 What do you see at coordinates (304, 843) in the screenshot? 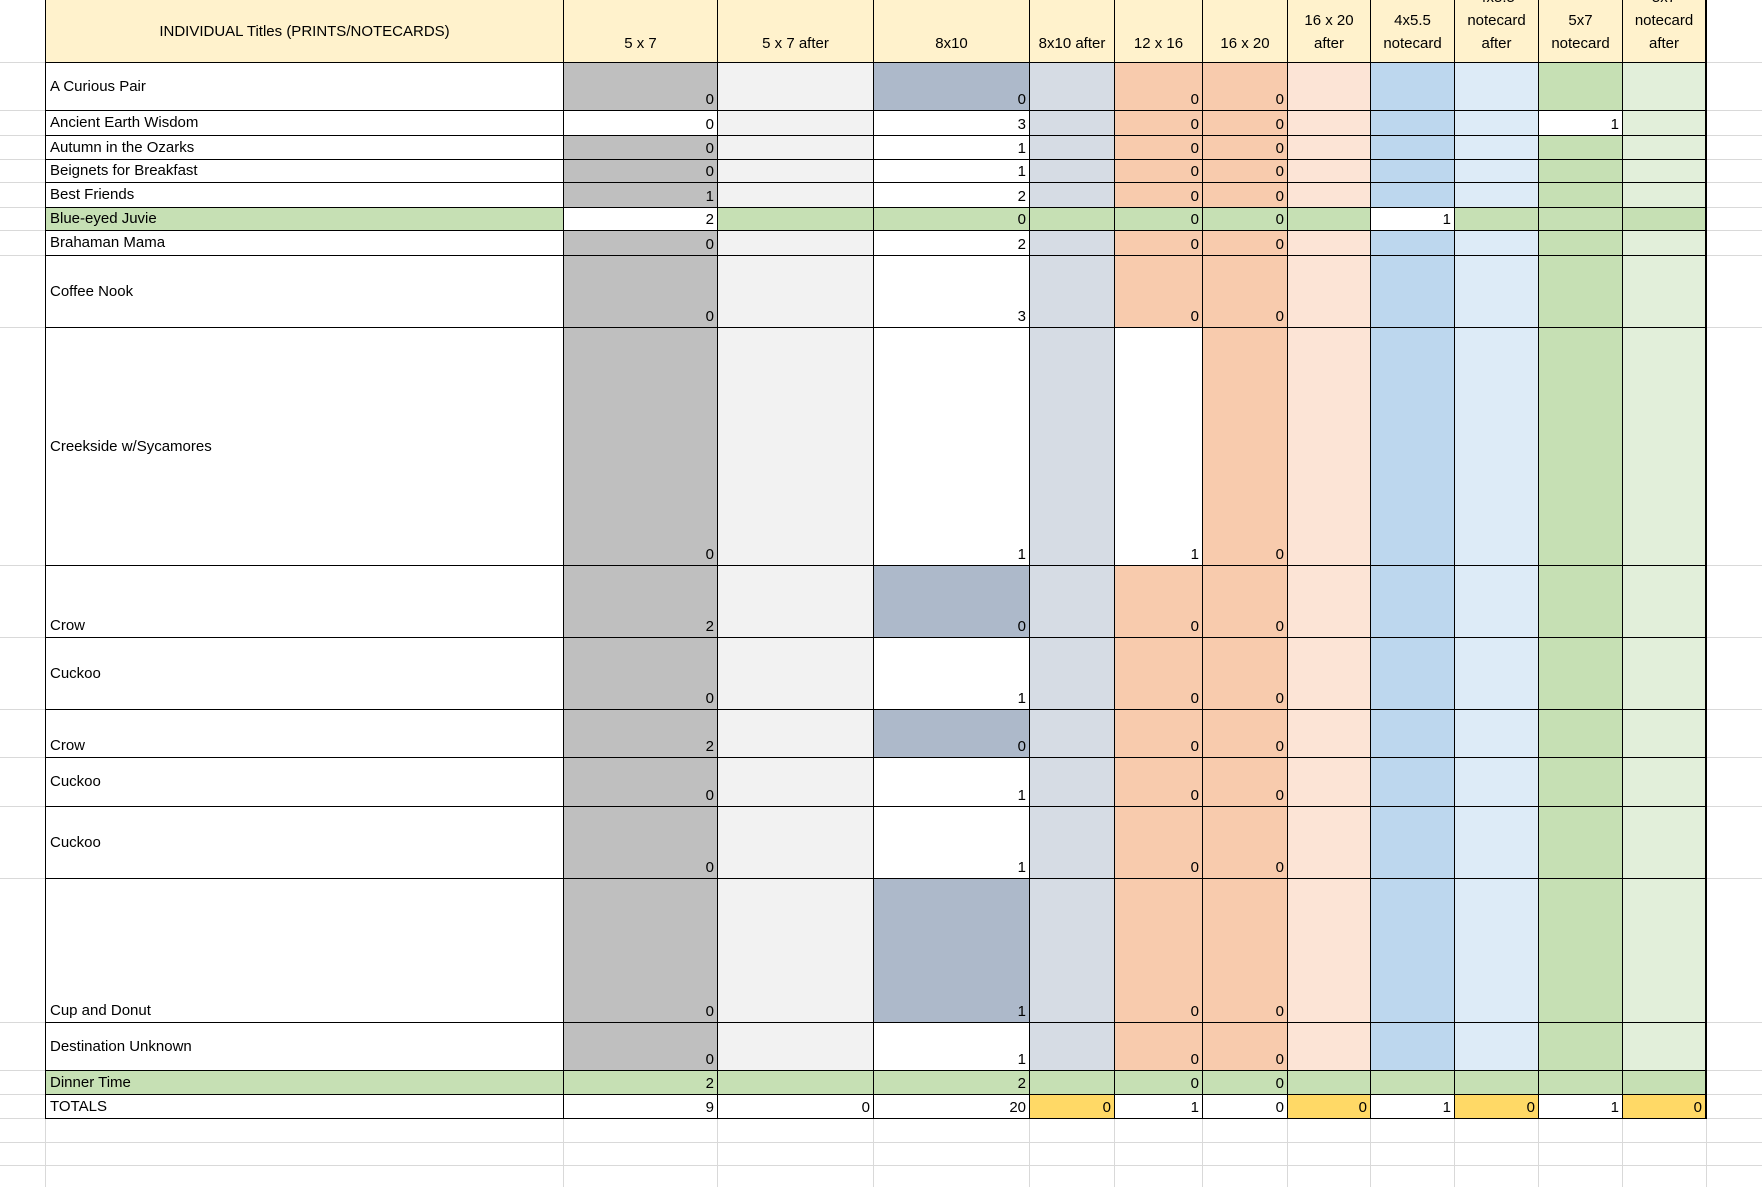
I see `row-title-cell: Cuckoo` at bounding box center [304, 843].